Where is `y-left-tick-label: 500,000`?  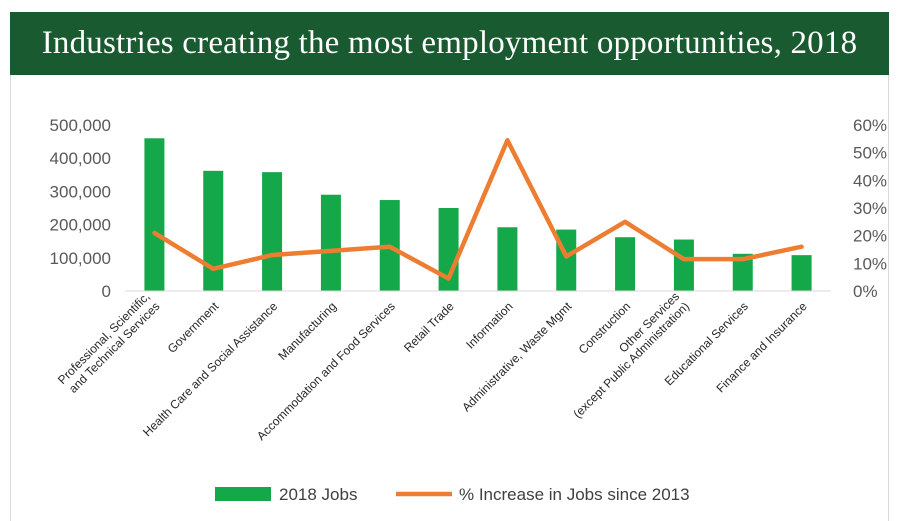 y-left-tick-label: 500,000 is located at coordinates (80, 125).